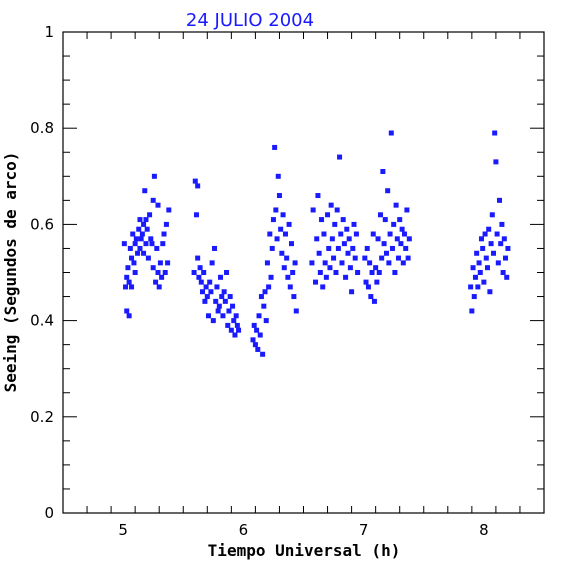 Image resolution: width=574 pixels, height=574 pixels. What do you see at coordinates (42, 224) in the screenshot?
I see `y-tick-label: 0.6` at bounding box center [42, 224].